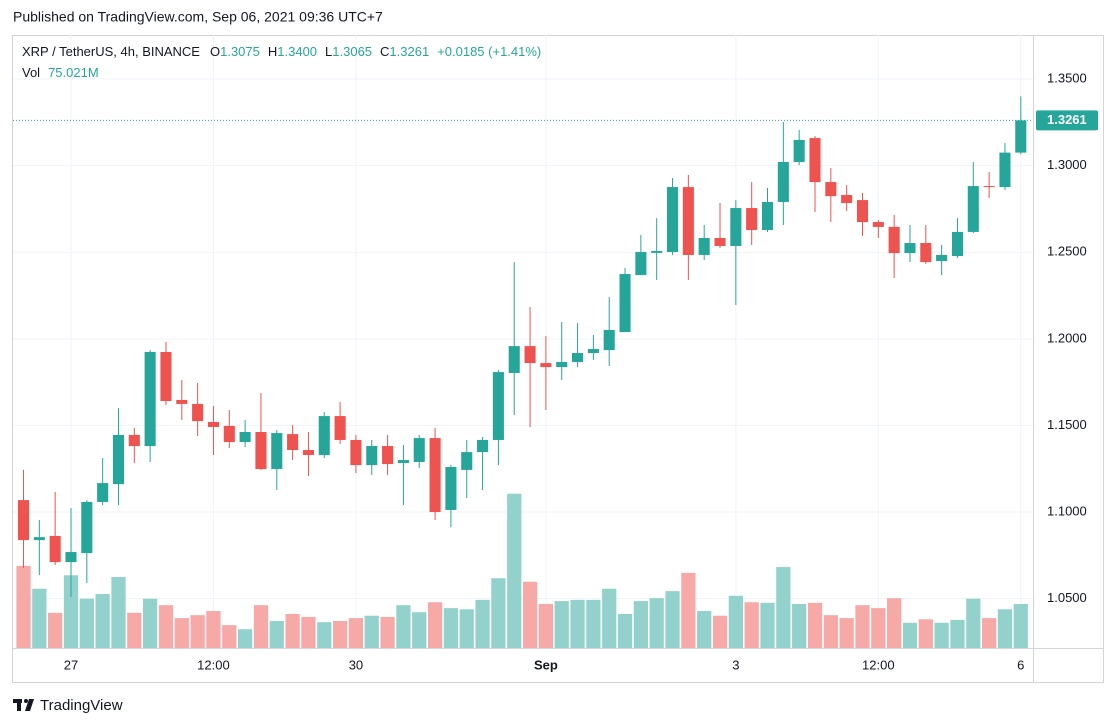 Image resolution: width=1117 pixels, height=727 pixels. What do you see at coordinates (356, 664) in the screenshot?
I see `x-tick-label: 30` at bounding box center [356, 664].